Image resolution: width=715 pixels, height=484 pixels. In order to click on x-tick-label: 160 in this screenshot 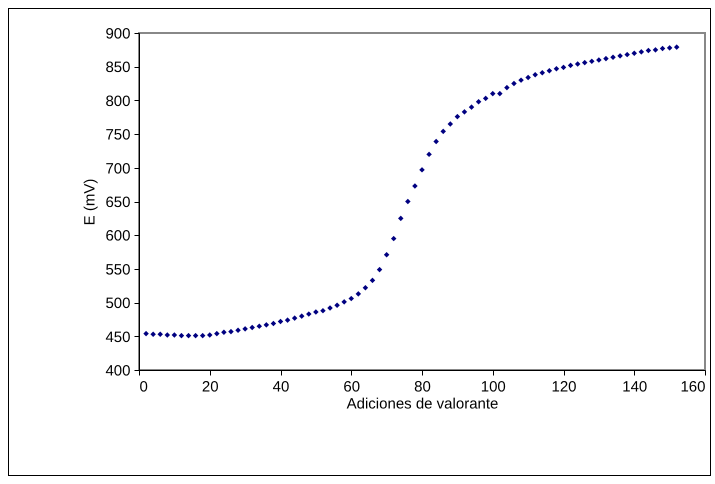, I will do `click(693, 387)`.